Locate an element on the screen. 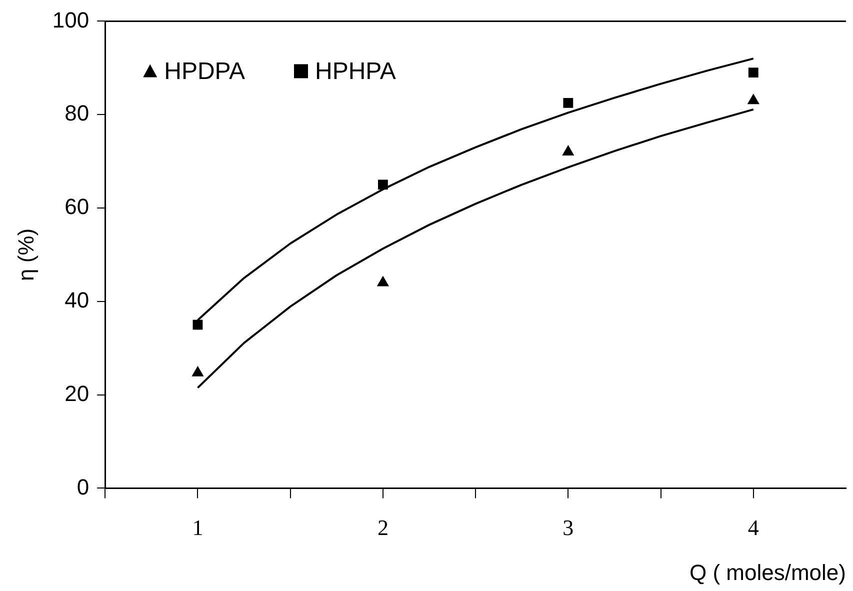 Image resolution: width=853 pixels, height=591 pixels. y-tick-label: 80 is located at coordinates (77, 113).